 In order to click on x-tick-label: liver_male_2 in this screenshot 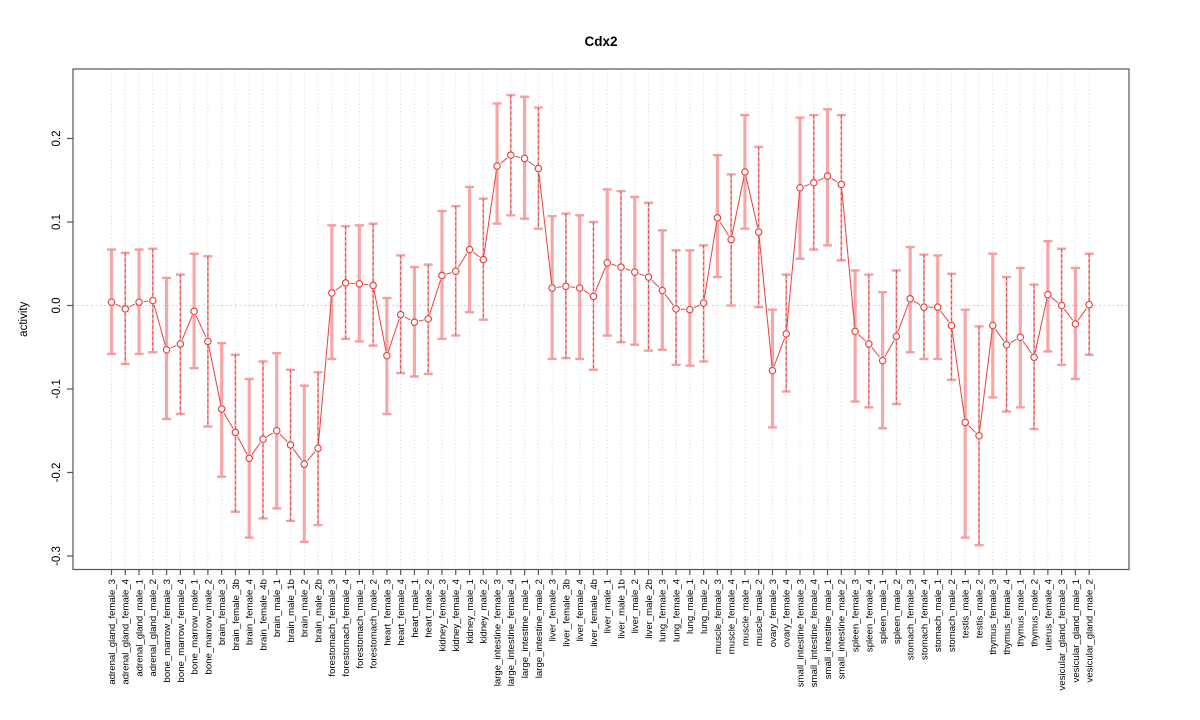, I will do `click(635, 606)`.